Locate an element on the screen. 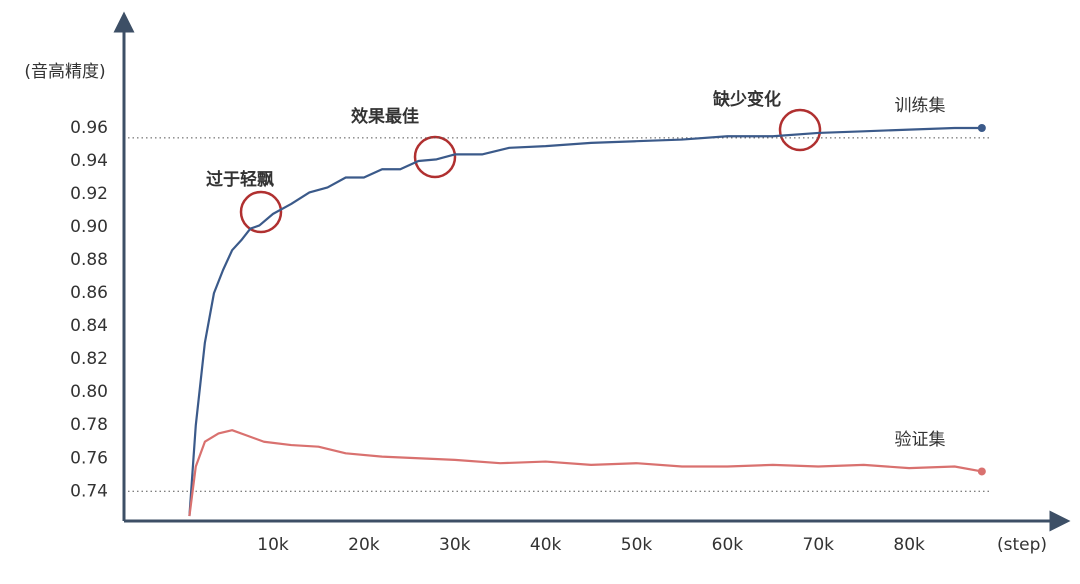  annotation: 缺少变化 is located at coordinates (747, 99).